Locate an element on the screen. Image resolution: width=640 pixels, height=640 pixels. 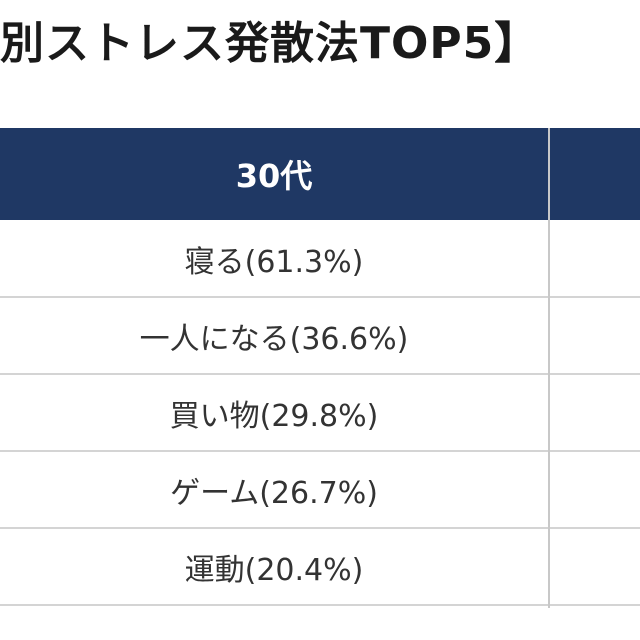
column-header: 30代 is located at coordinates (274, 174).